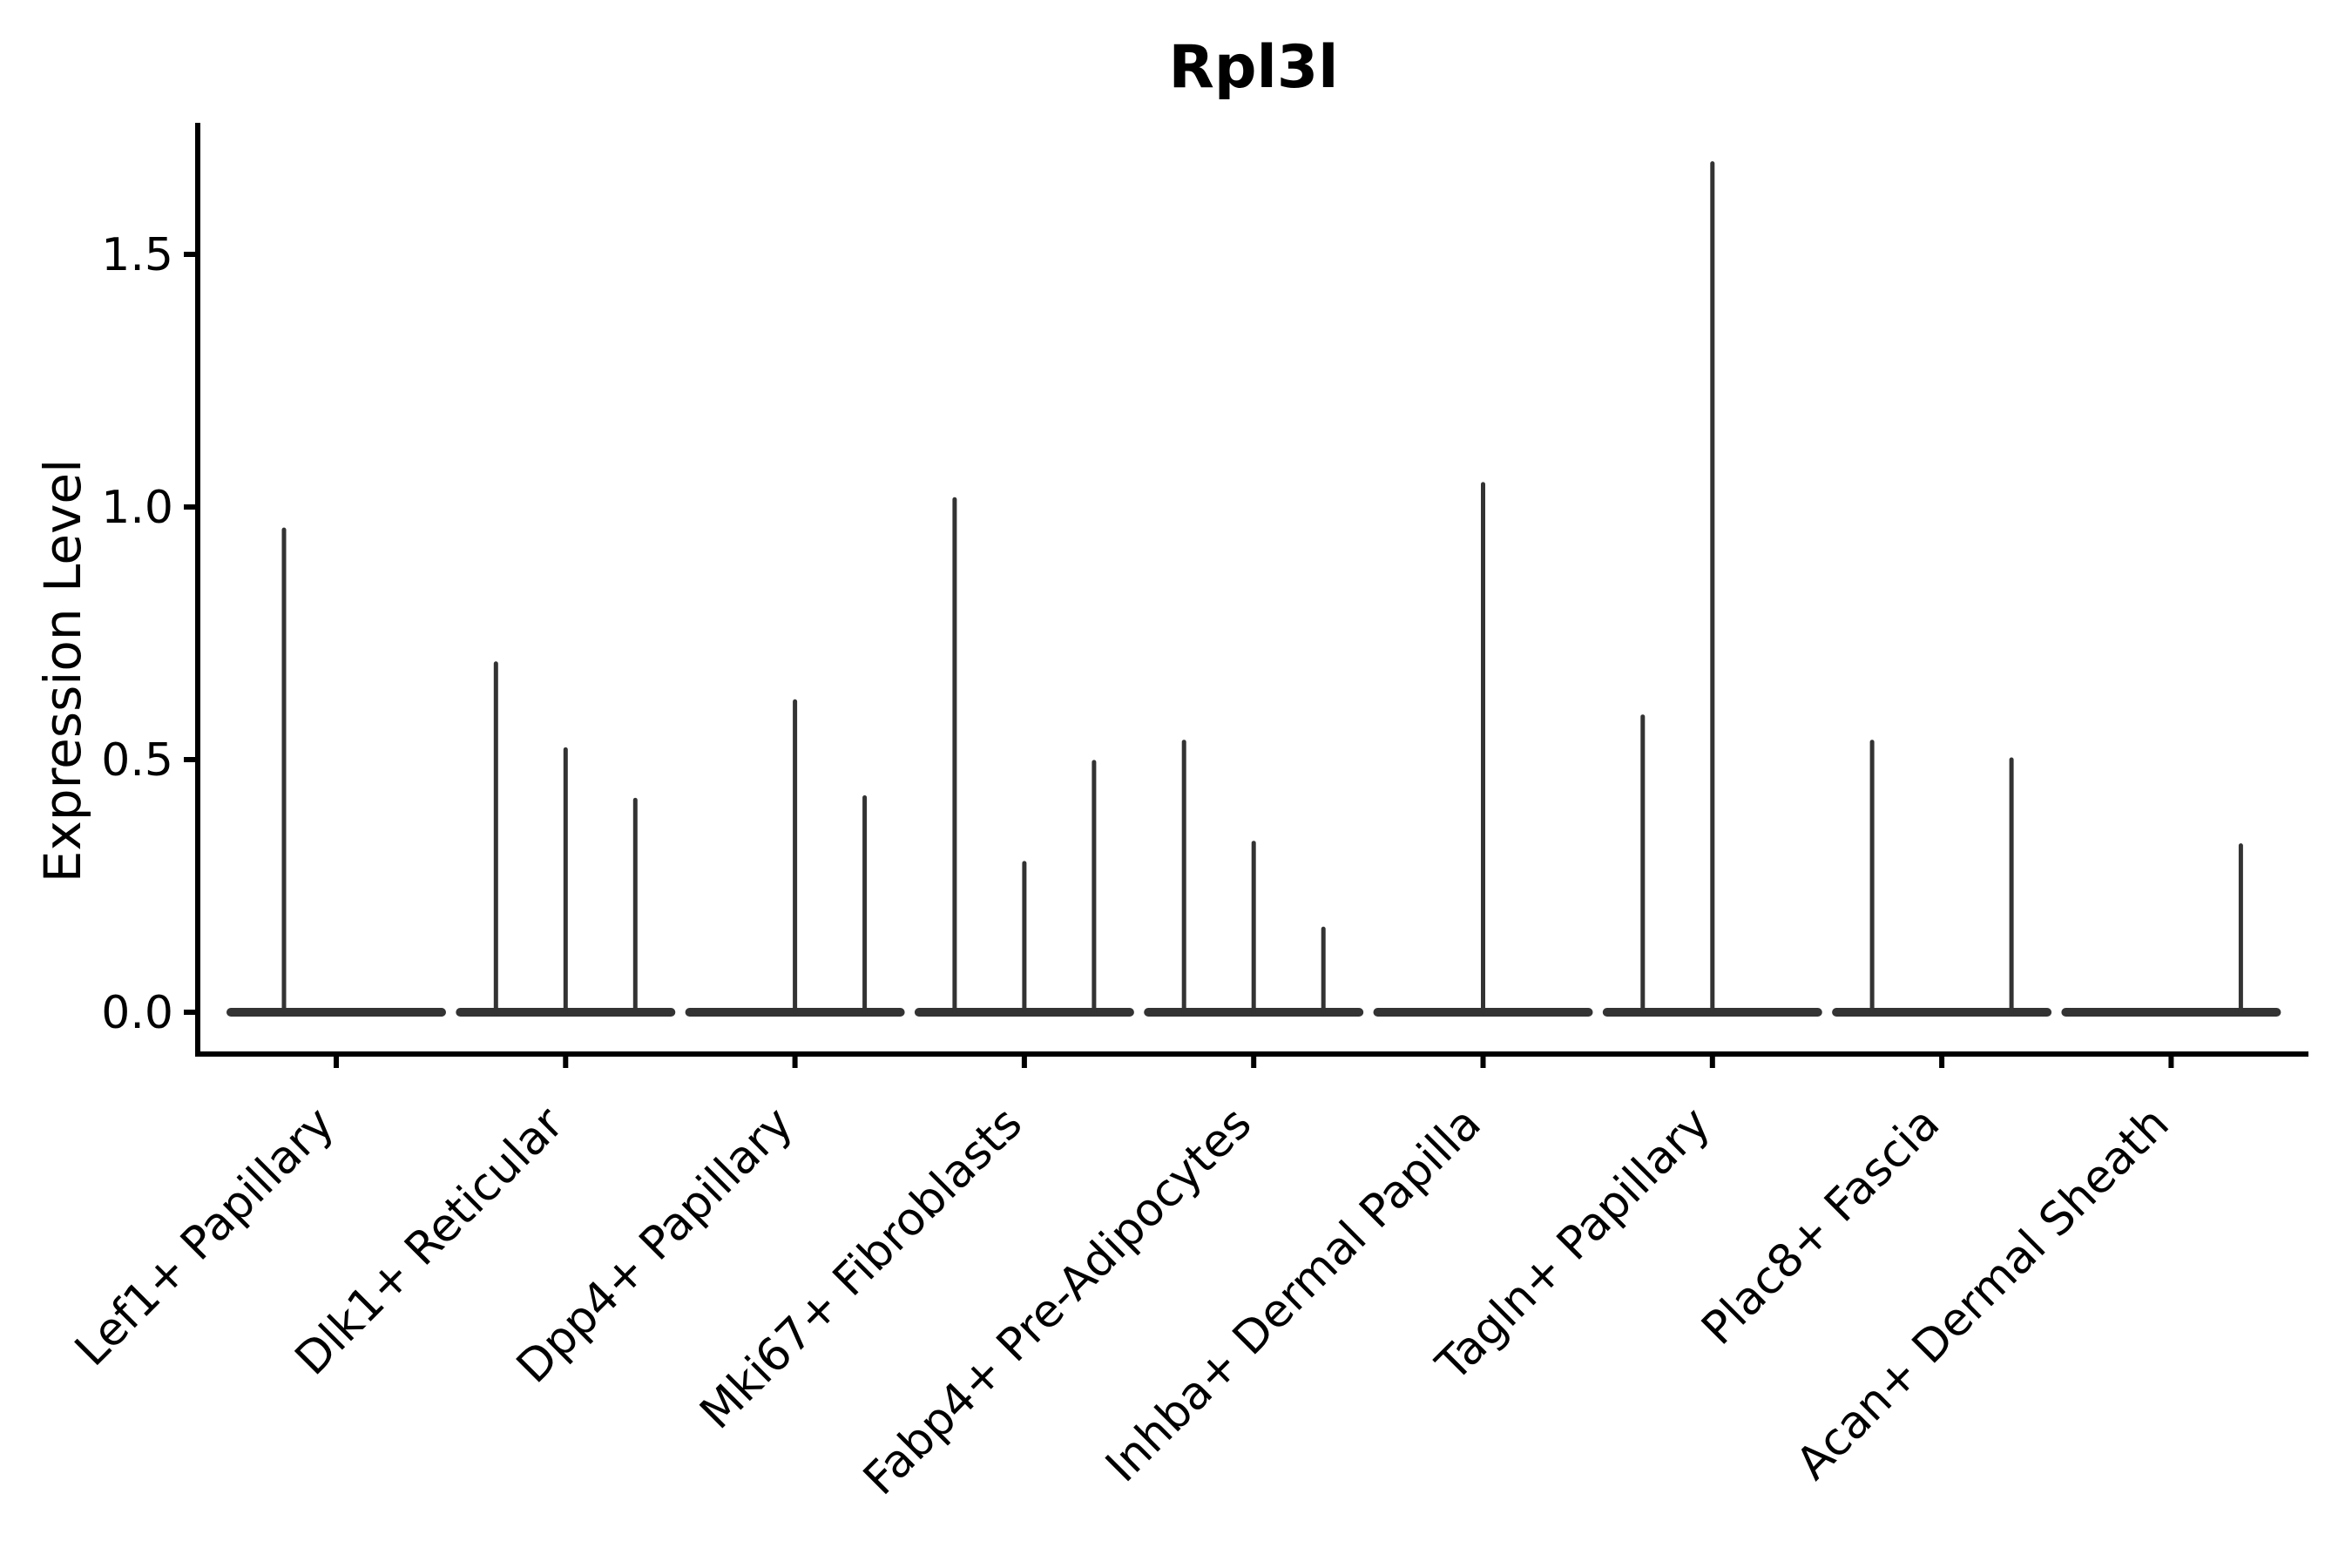 The width and height of the screenshot is (2352, 1568). What do you see at coordinates (1983, 1294) in the screenshot?
I see `x-tick-label: Acan+ Dermal Sheath` at bounding box center [1983, 1294].